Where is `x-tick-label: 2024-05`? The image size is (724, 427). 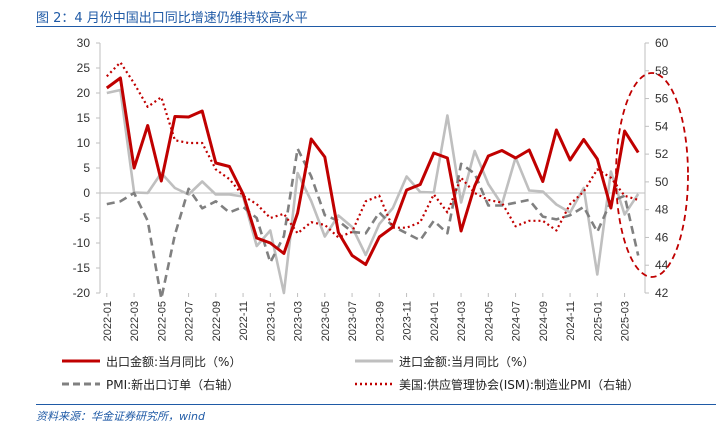 x-tick-label: 2024-05 is located at coordinates (489, 321).